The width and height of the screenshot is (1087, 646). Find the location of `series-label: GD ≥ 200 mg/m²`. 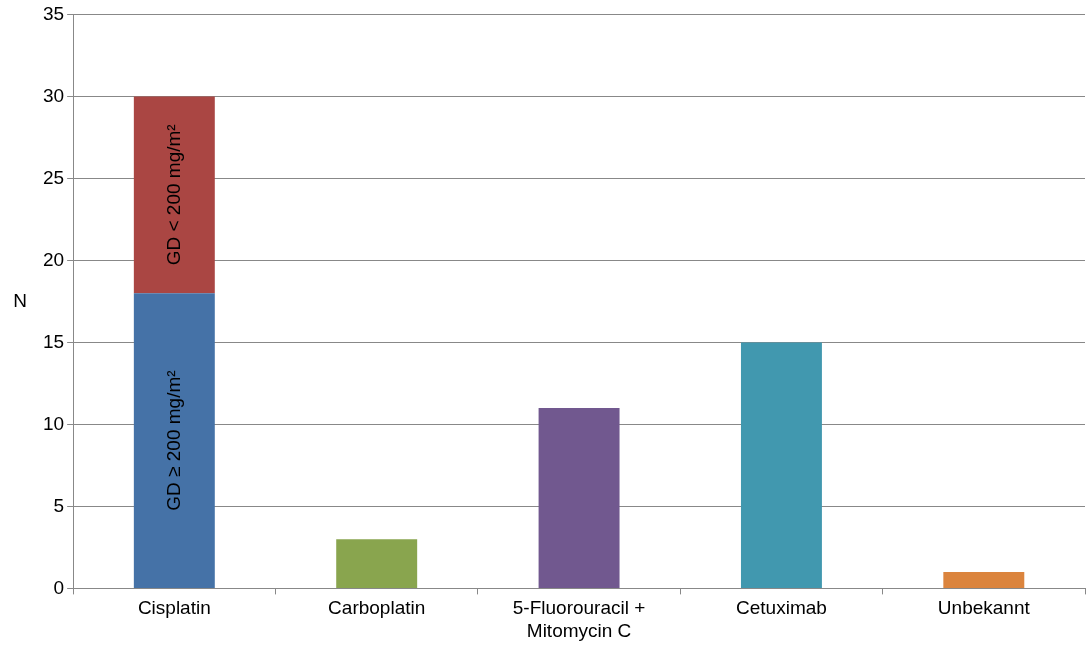

series-label: GD ≥ 200 mg/m² is located at coordinates (173, 440).